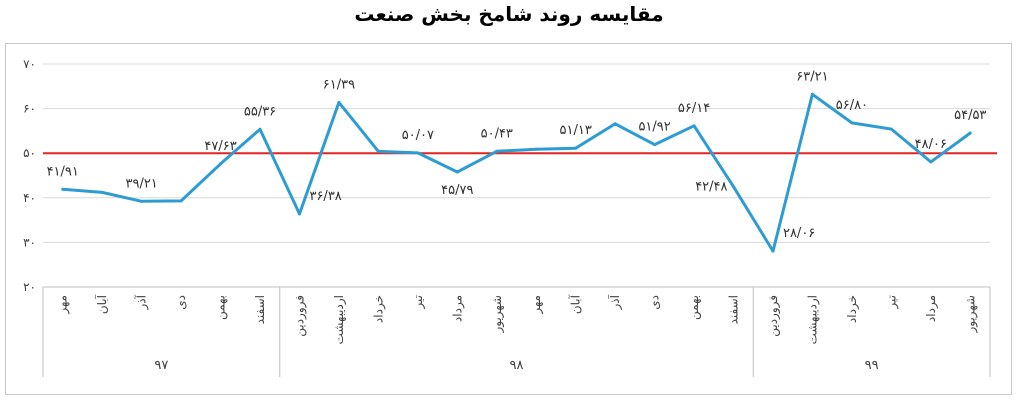  Describe the element at coordinates (497, 133) in the screenshot. I see `data-label: ۵۰/۴۳` at that location.